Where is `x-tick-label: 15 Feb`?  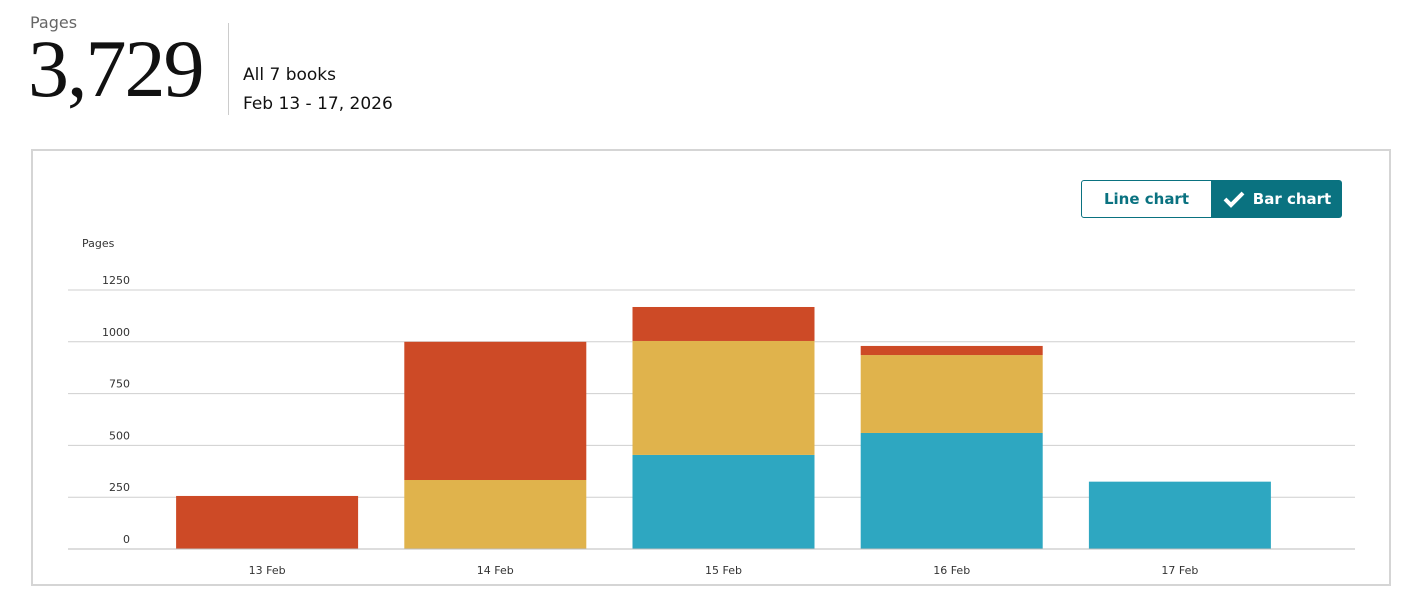 x-tick-label: 15 Feb is located at coordinates (723, 570).